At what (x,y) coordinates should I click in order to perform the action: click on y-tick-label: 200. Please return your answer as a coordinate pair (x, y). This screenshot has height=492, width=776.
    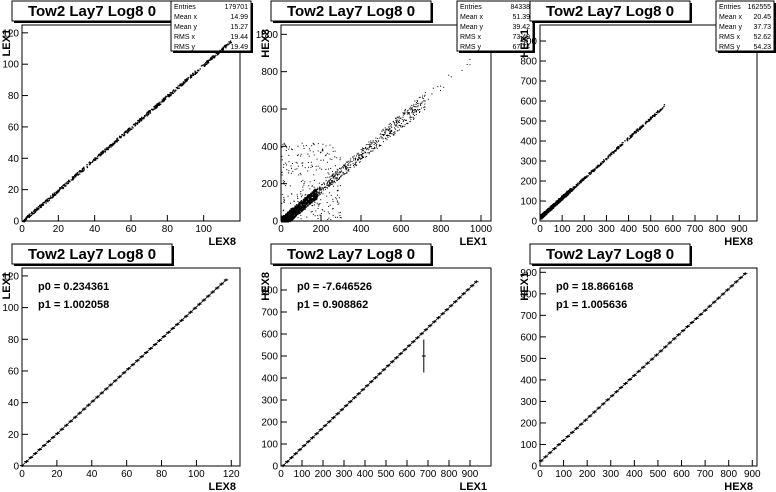
    Looking at the image, I should click on (269, 423).